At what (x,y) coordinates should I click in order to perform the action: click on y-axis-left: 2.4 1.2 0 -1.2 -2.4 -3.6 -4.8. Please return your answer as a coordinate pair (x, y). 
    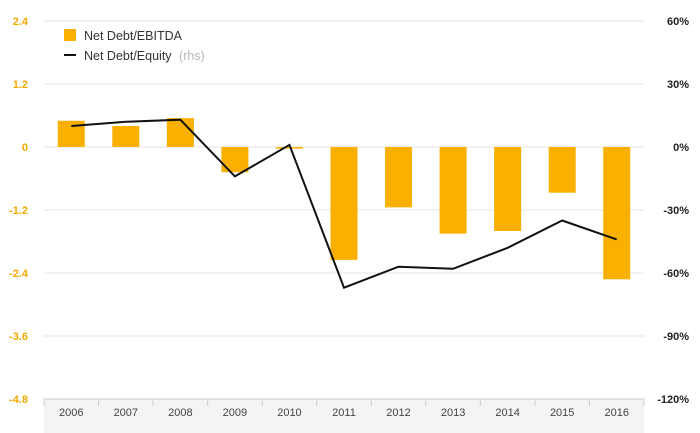
    Looking at the image, I should click on (19, 211).